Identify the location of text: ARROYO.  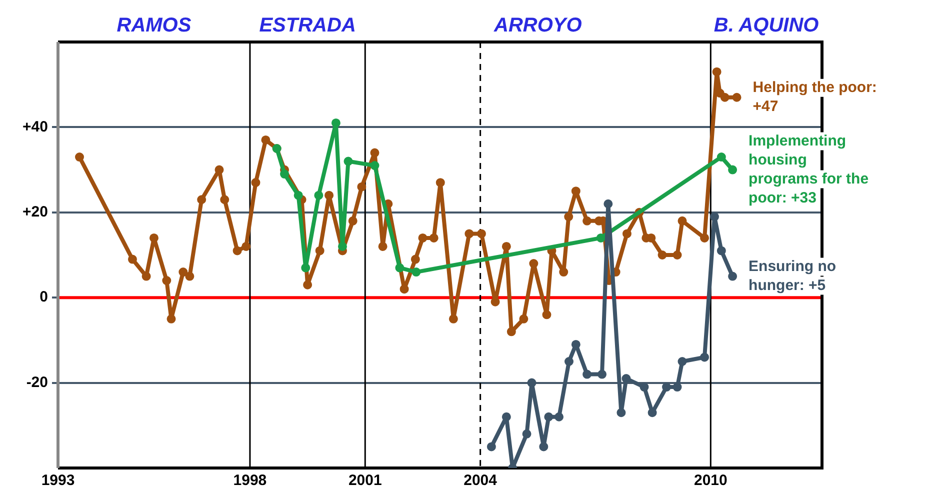
(537, 25).